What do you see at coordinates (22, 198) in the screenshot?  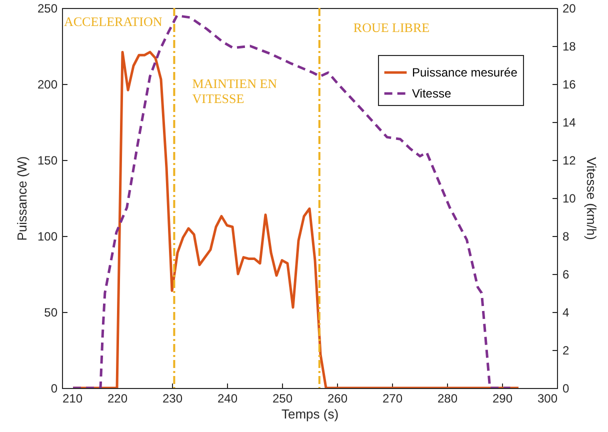 I see `y-axis-title: Puissance (W)` at bounding box center [22, 198].